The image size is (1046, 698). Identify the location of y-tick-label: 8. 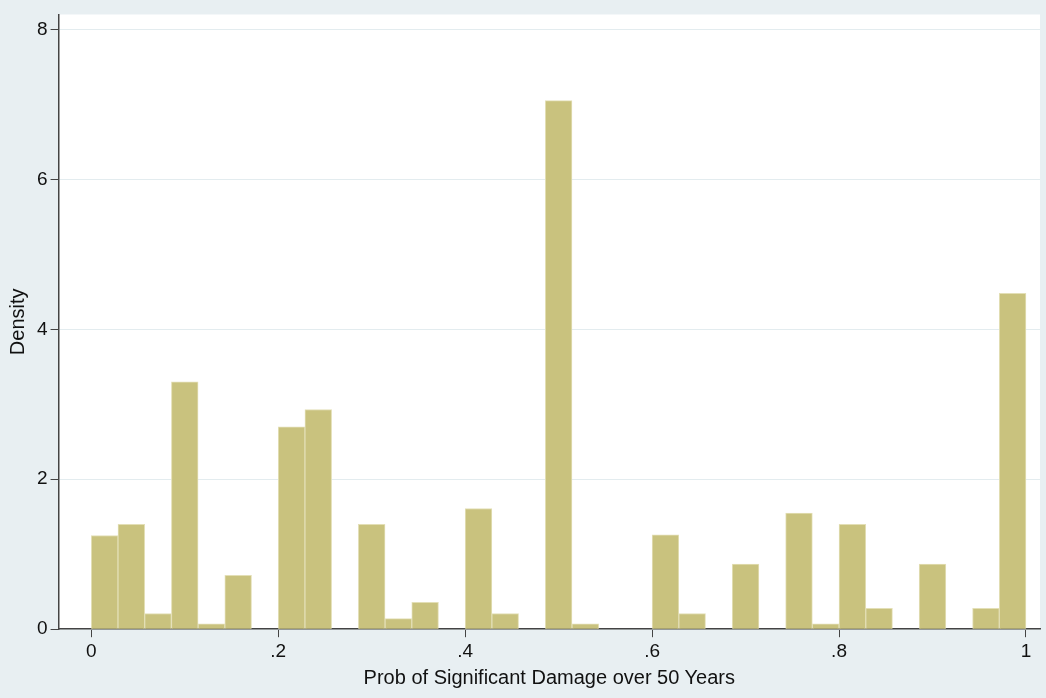
(42, 28).